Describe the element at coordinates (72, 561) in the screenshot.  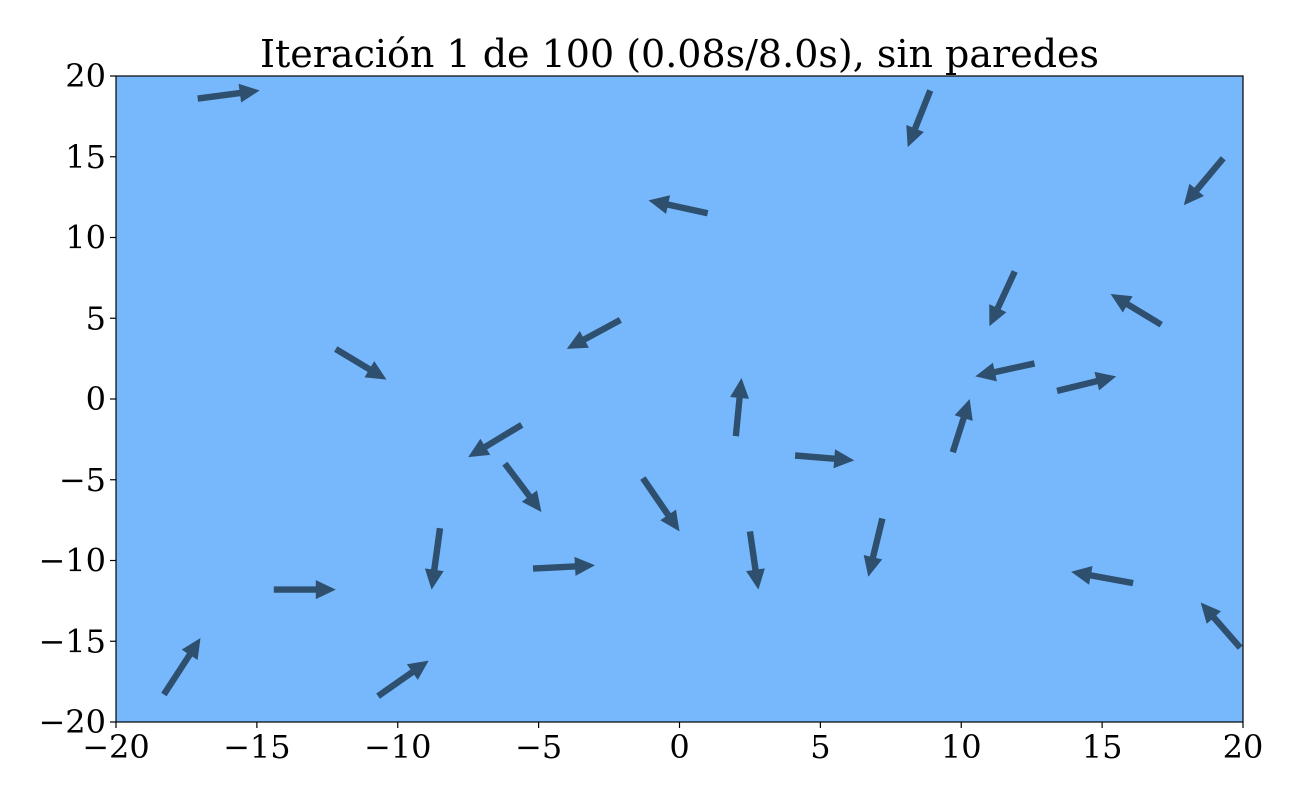
I see `y-tick-label: −10` at that location.